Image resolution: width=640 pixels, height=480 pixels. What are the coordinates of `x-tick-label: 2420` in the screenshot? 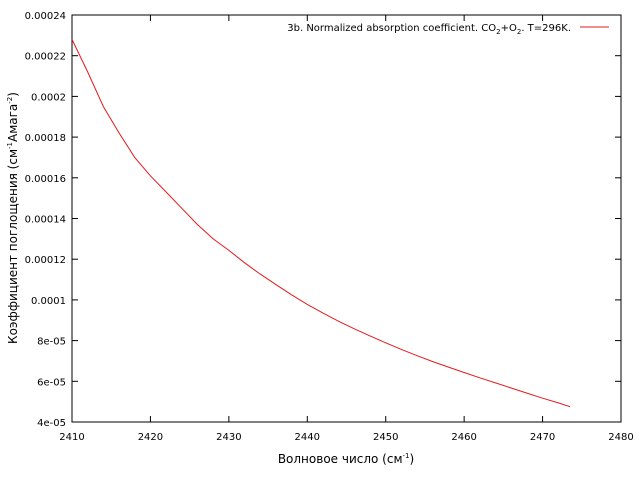 It's located at (150, 437).